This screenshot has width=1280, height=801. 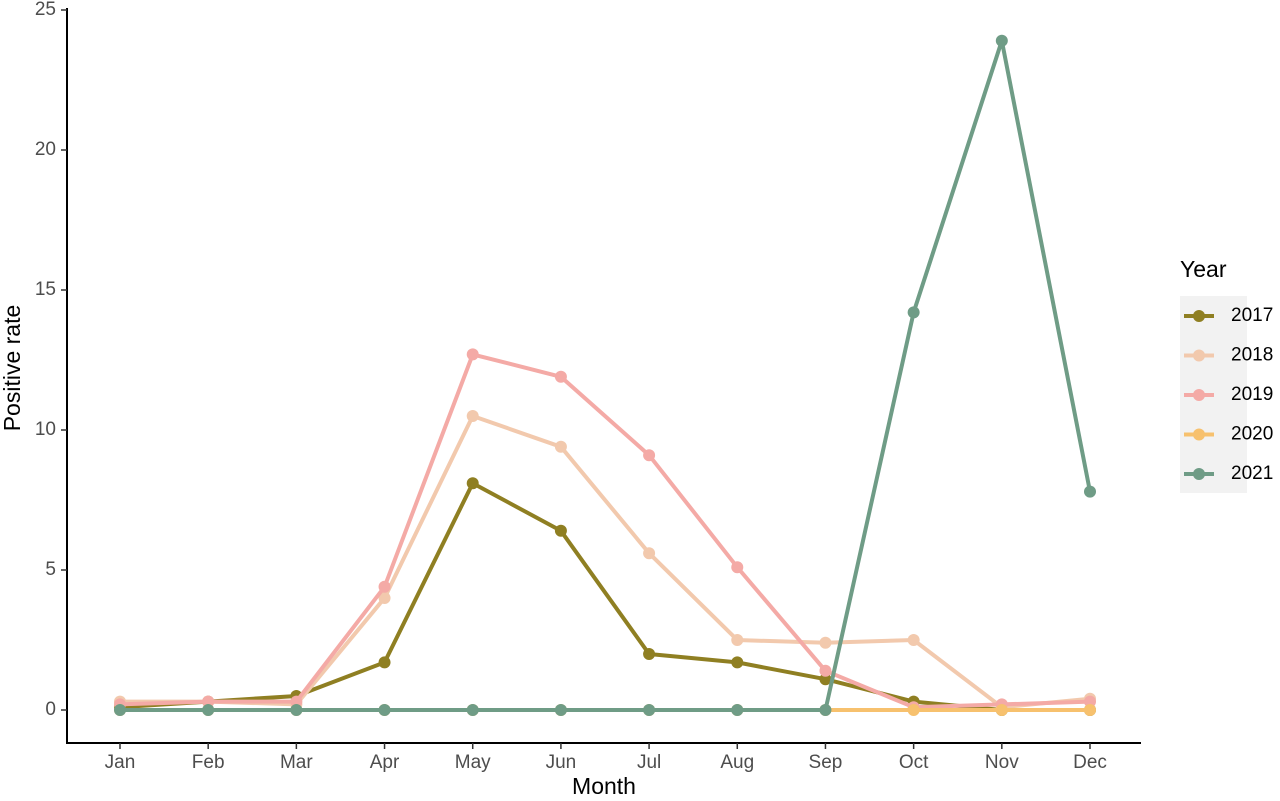 What do you see at coordinates (296, 762) in the screenshot?
I see `x-tick-label: Mar` at bounding box center [296, 762].